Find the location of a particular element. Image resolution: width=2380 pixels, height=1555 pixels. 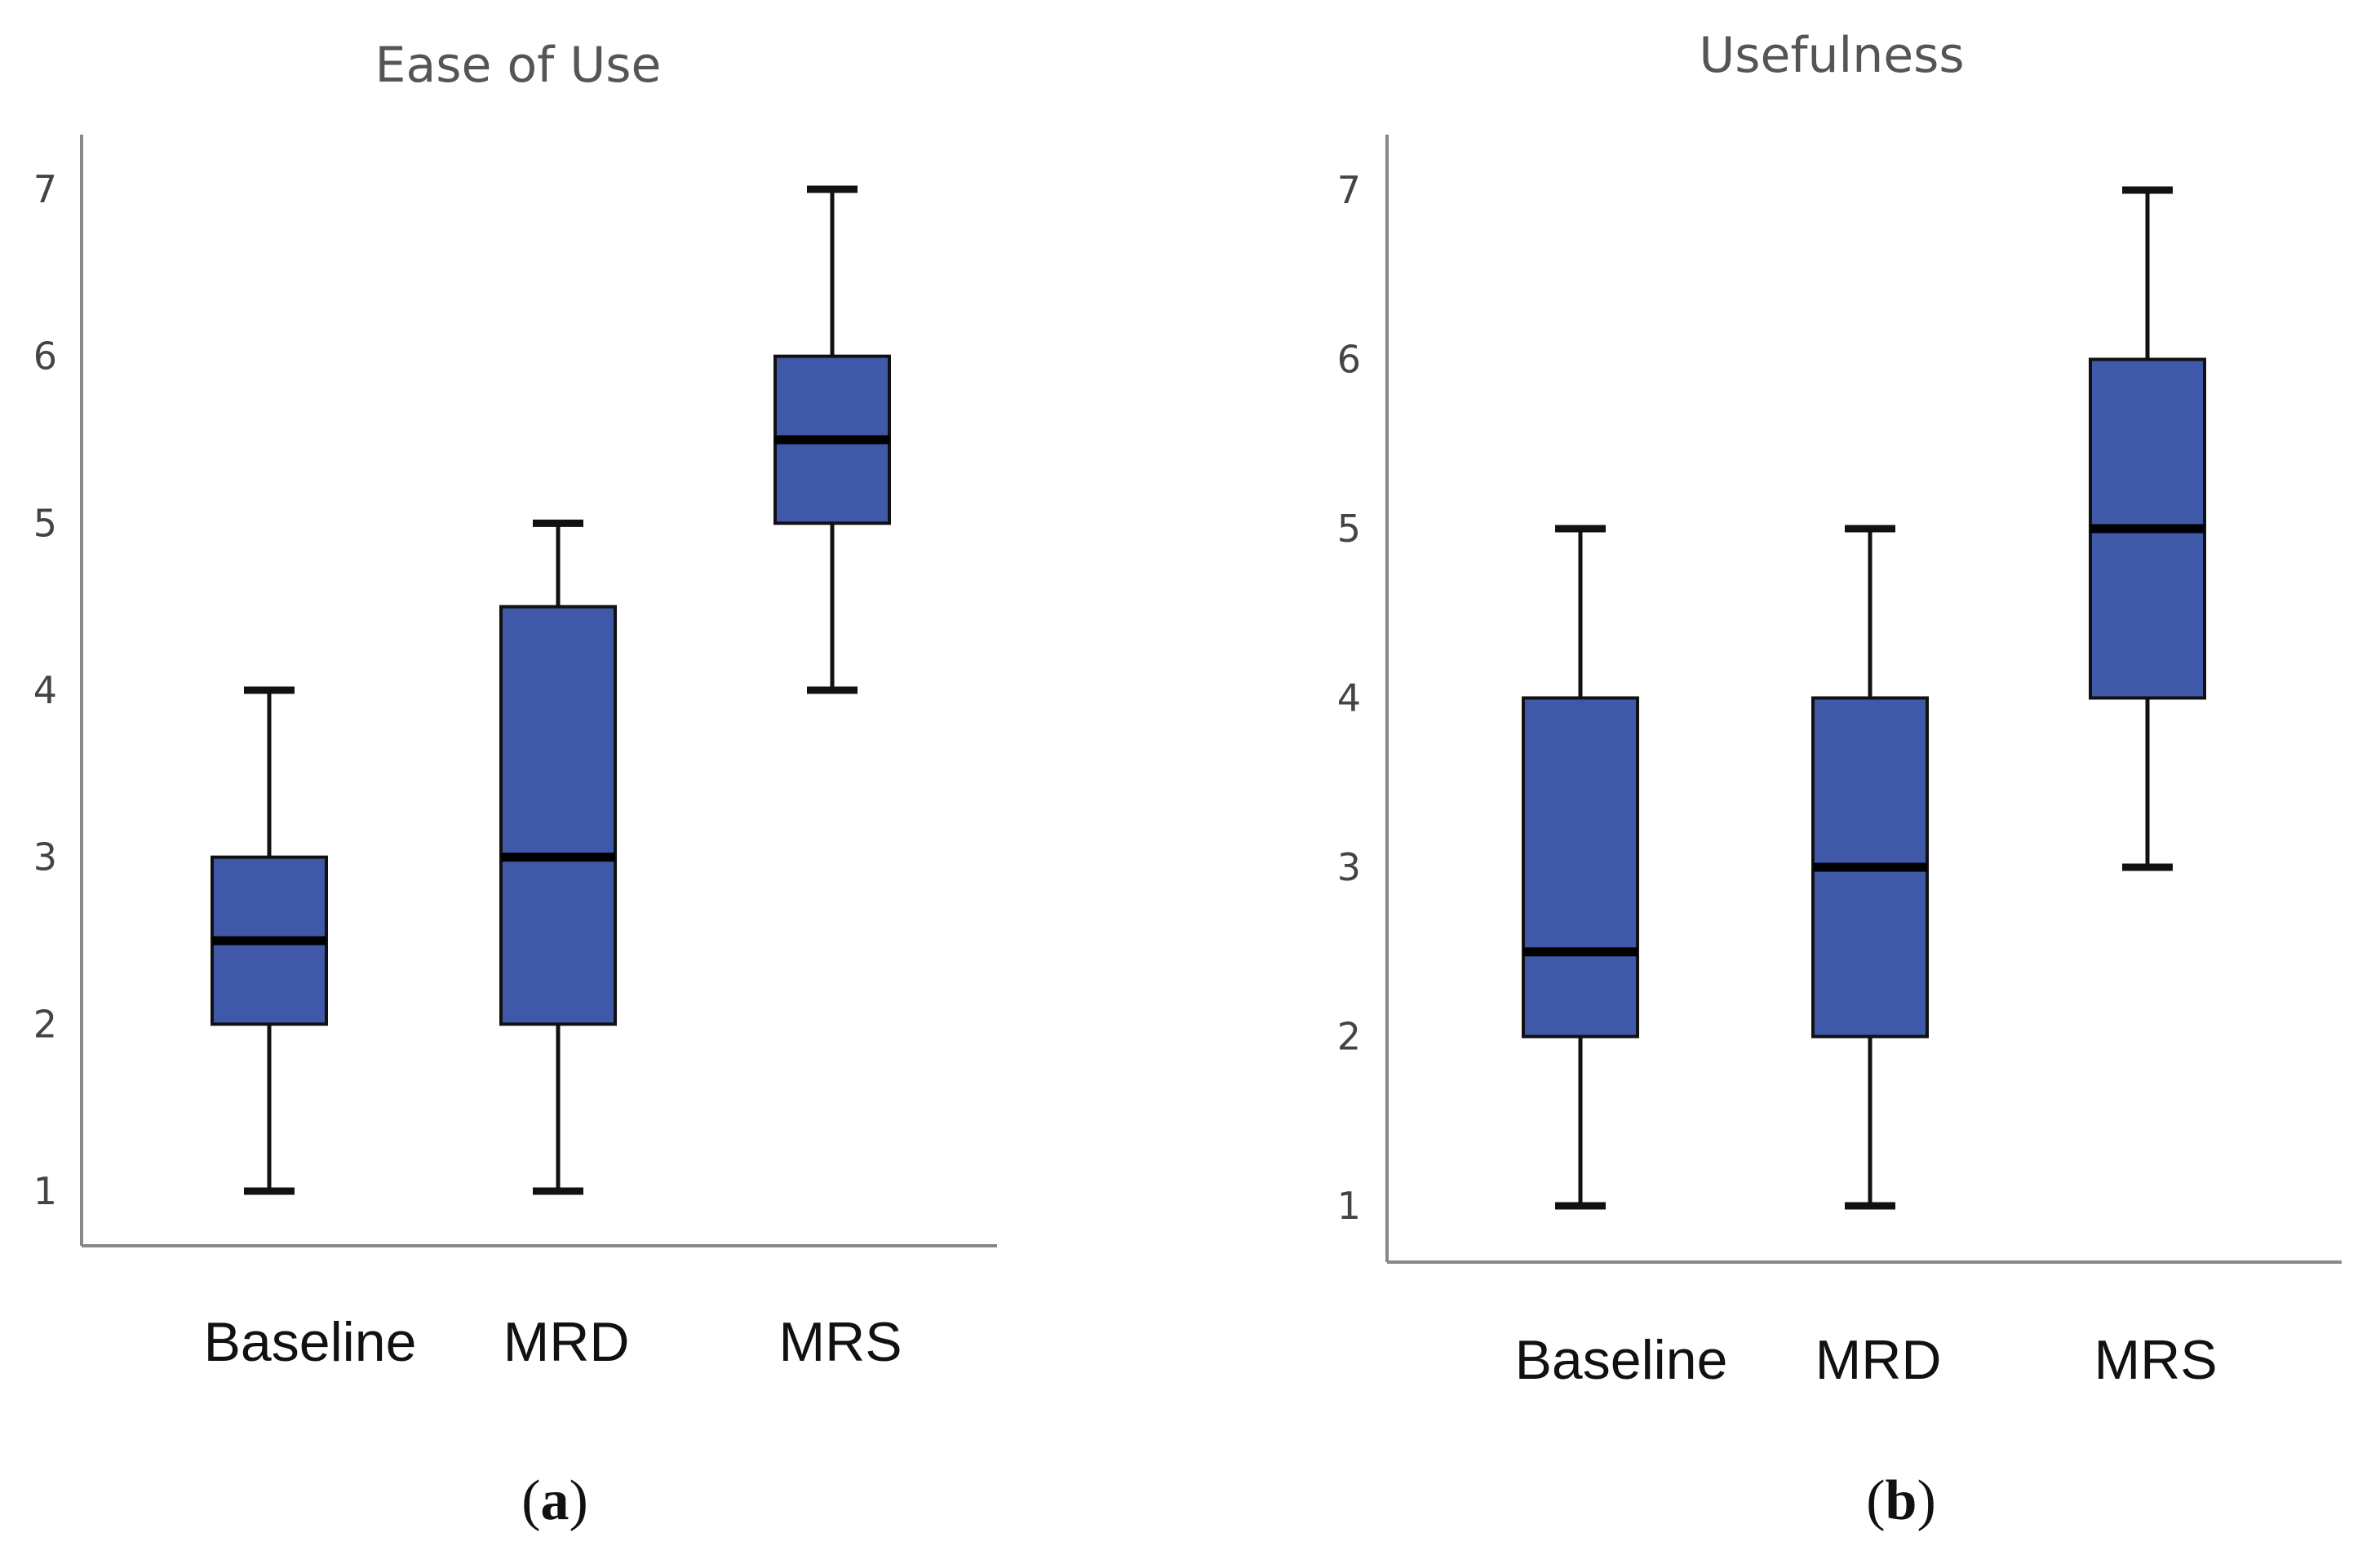

panel-label: (b) is located at coordinates (1901, 1500).